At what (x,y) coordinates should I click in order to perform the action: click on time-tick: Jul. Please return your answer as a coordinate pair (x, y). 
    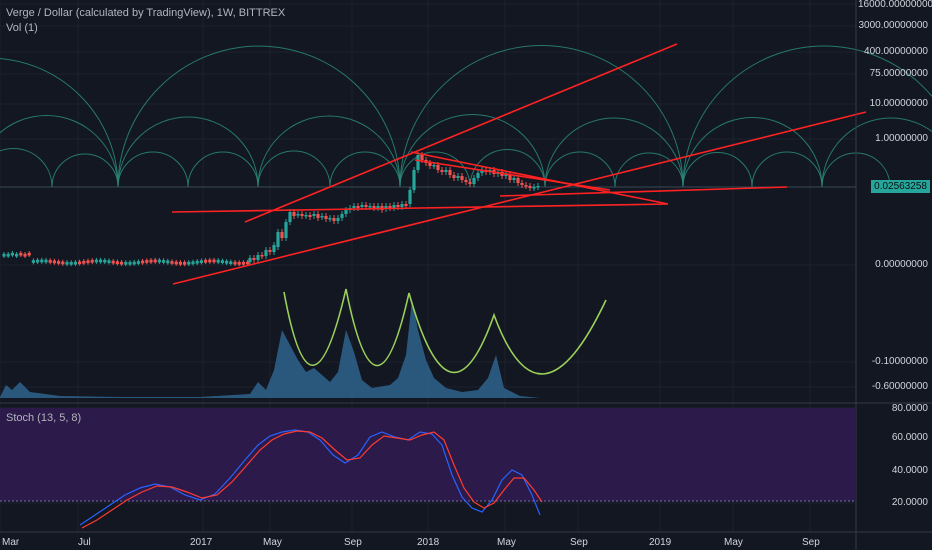
    Looking at the image, I should click on (84, 542).